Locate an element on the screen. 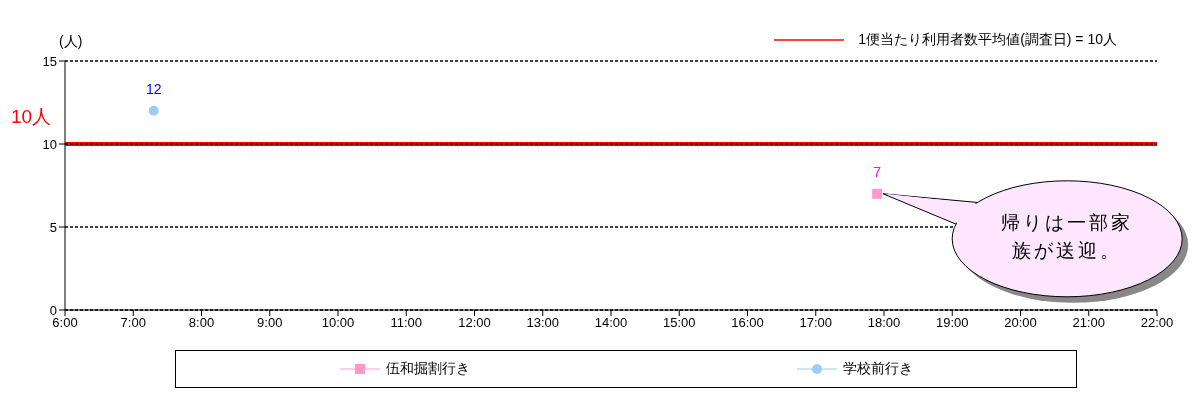 The width and height of the screenshot is (1200, 403). legend-label: 学校前行き is located at coordinates (877, 369).